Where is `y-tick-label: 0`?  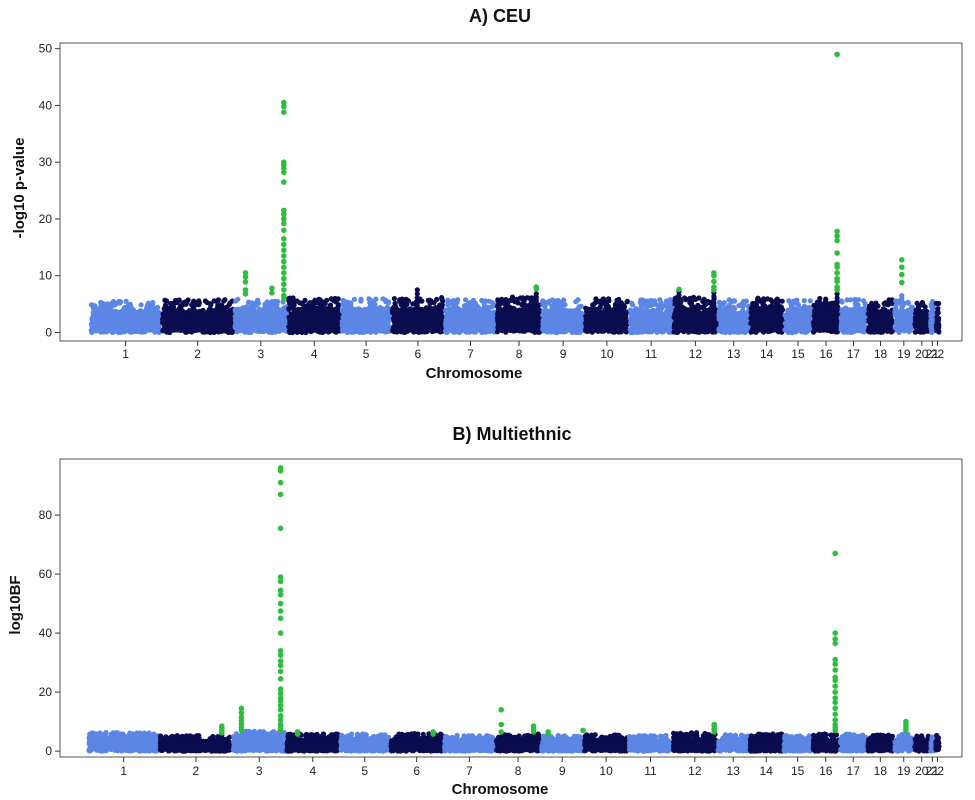
y-tick-label: 0 is located at coordinates (48, 332).